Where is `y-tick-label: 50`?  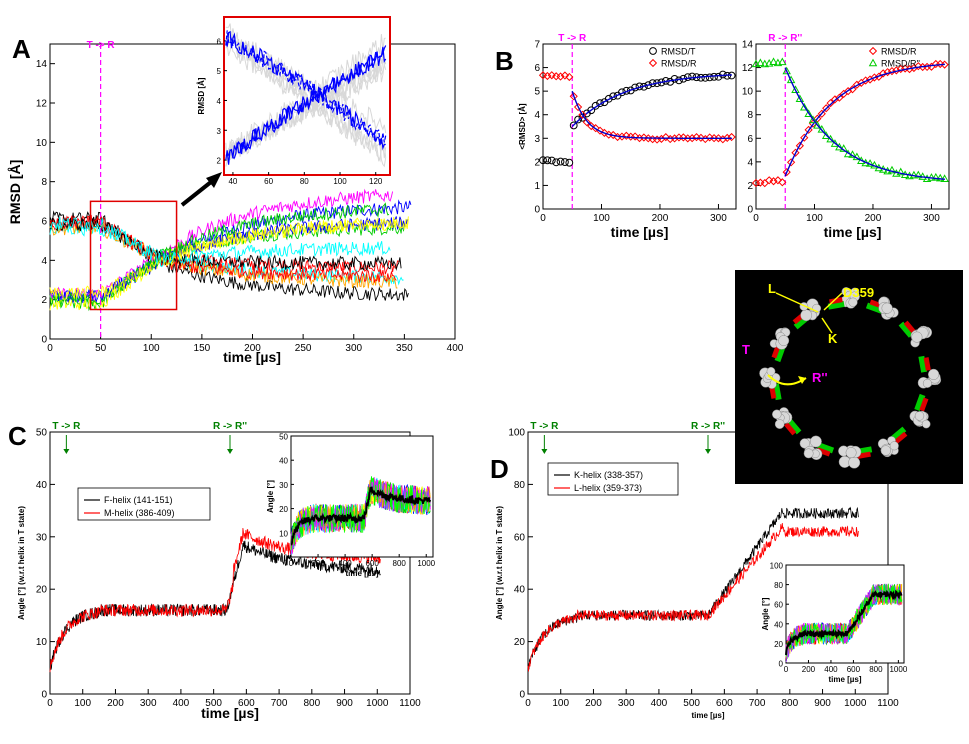 y-tick-label: 50 is located at coordinates (283, 437).